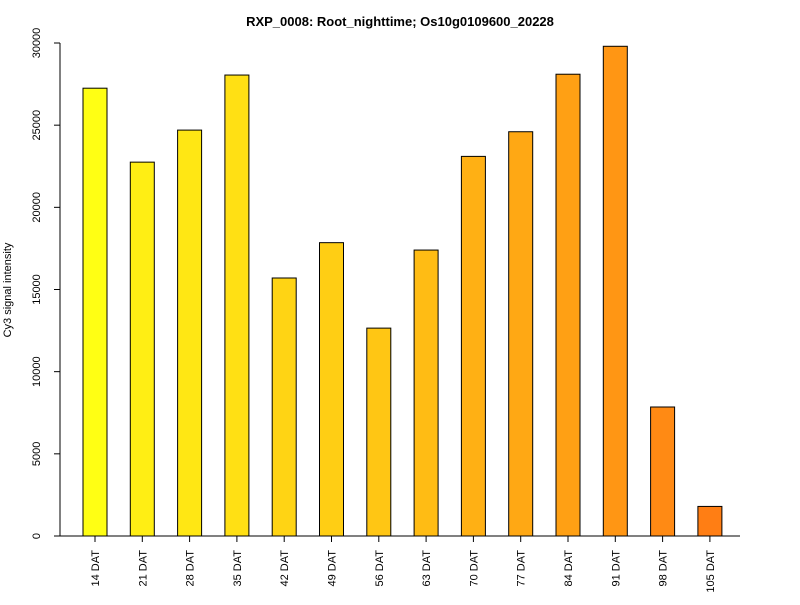 The width and height of the screenshot is (800, 605). Describe the element at coordinates (568, 305) in the screenshot. I see `bar-84-dat` at that location.